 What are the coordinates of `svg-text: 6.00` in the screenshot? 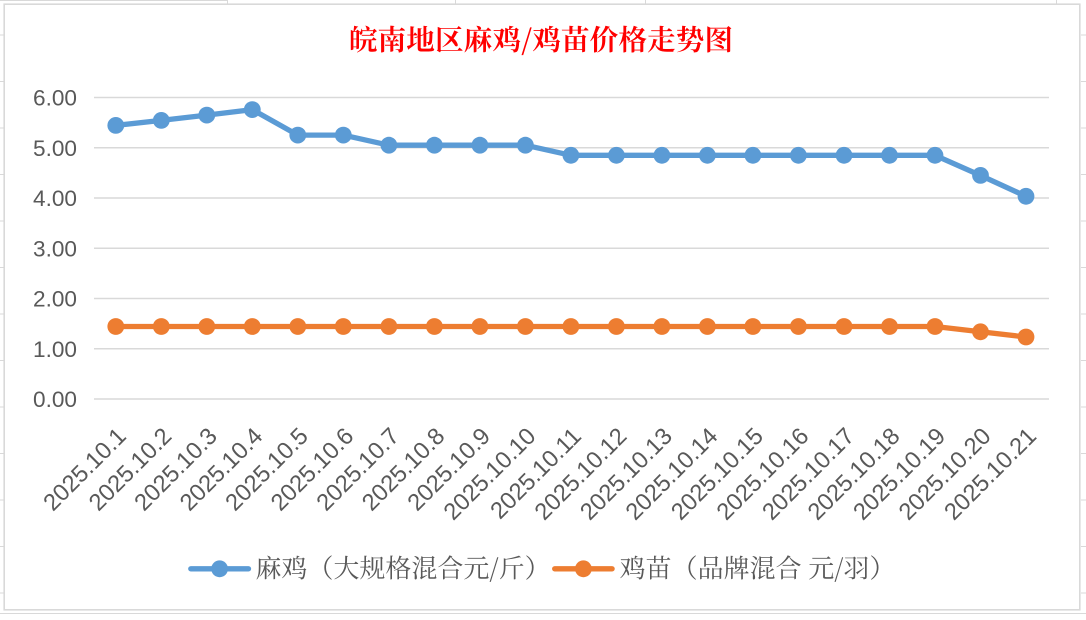 It's located at (55, 98).